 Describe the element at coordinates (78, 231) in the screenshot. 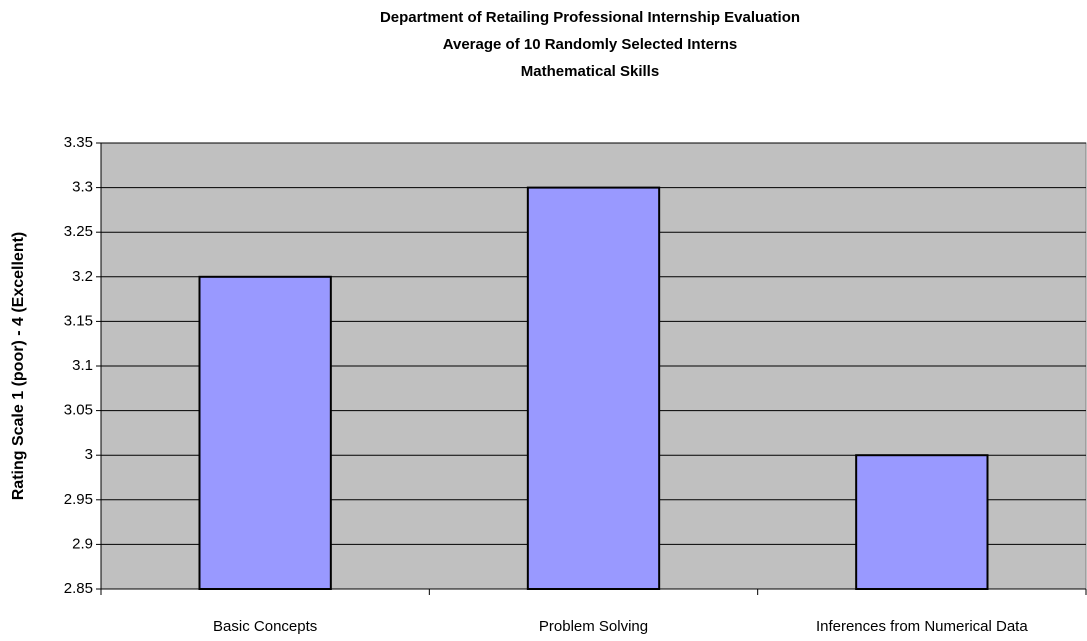

I see `y-tick-label: 3.25` at that location.